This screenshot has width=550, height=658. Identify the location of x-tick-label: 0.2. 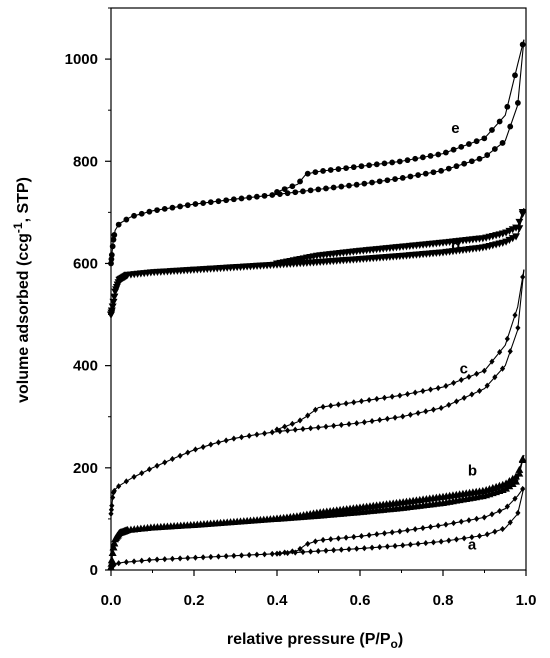
(194, 600).